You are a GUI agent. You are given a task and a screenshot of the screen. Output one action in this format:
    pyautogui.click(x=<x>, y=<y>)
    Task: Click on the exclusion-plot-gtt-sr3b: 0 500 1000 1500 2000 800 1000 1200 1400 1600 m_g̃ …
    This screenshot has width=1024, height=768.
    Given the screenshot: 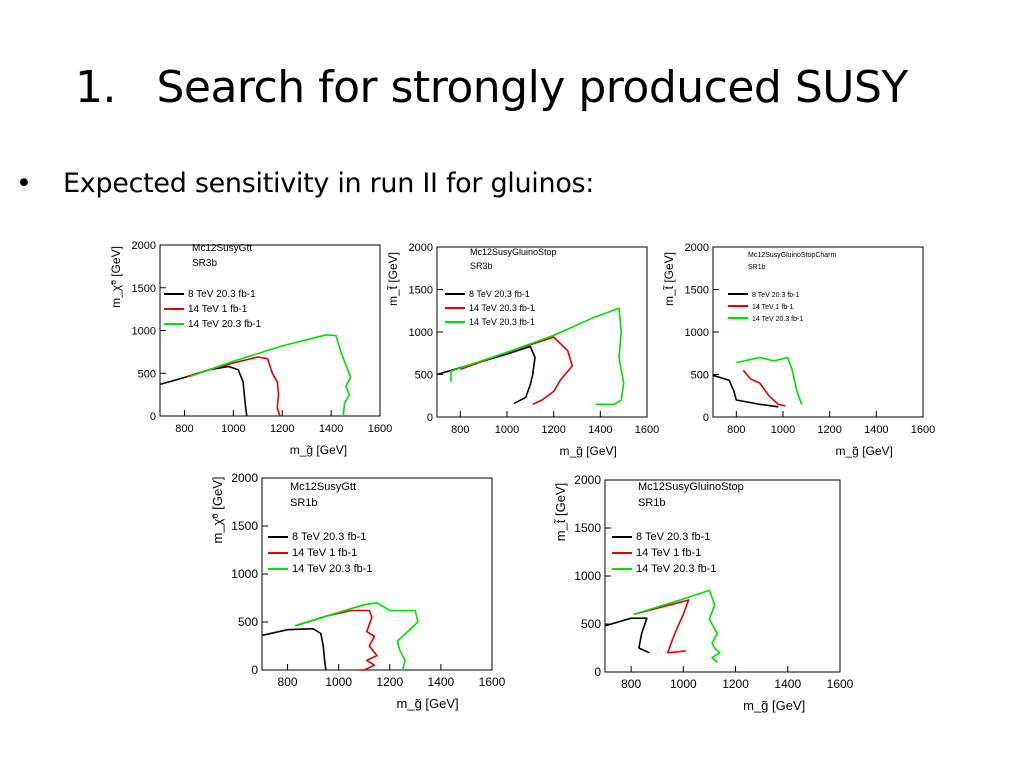 What is the action you would take?
    pyautogui.click(x=250, y=348)
    